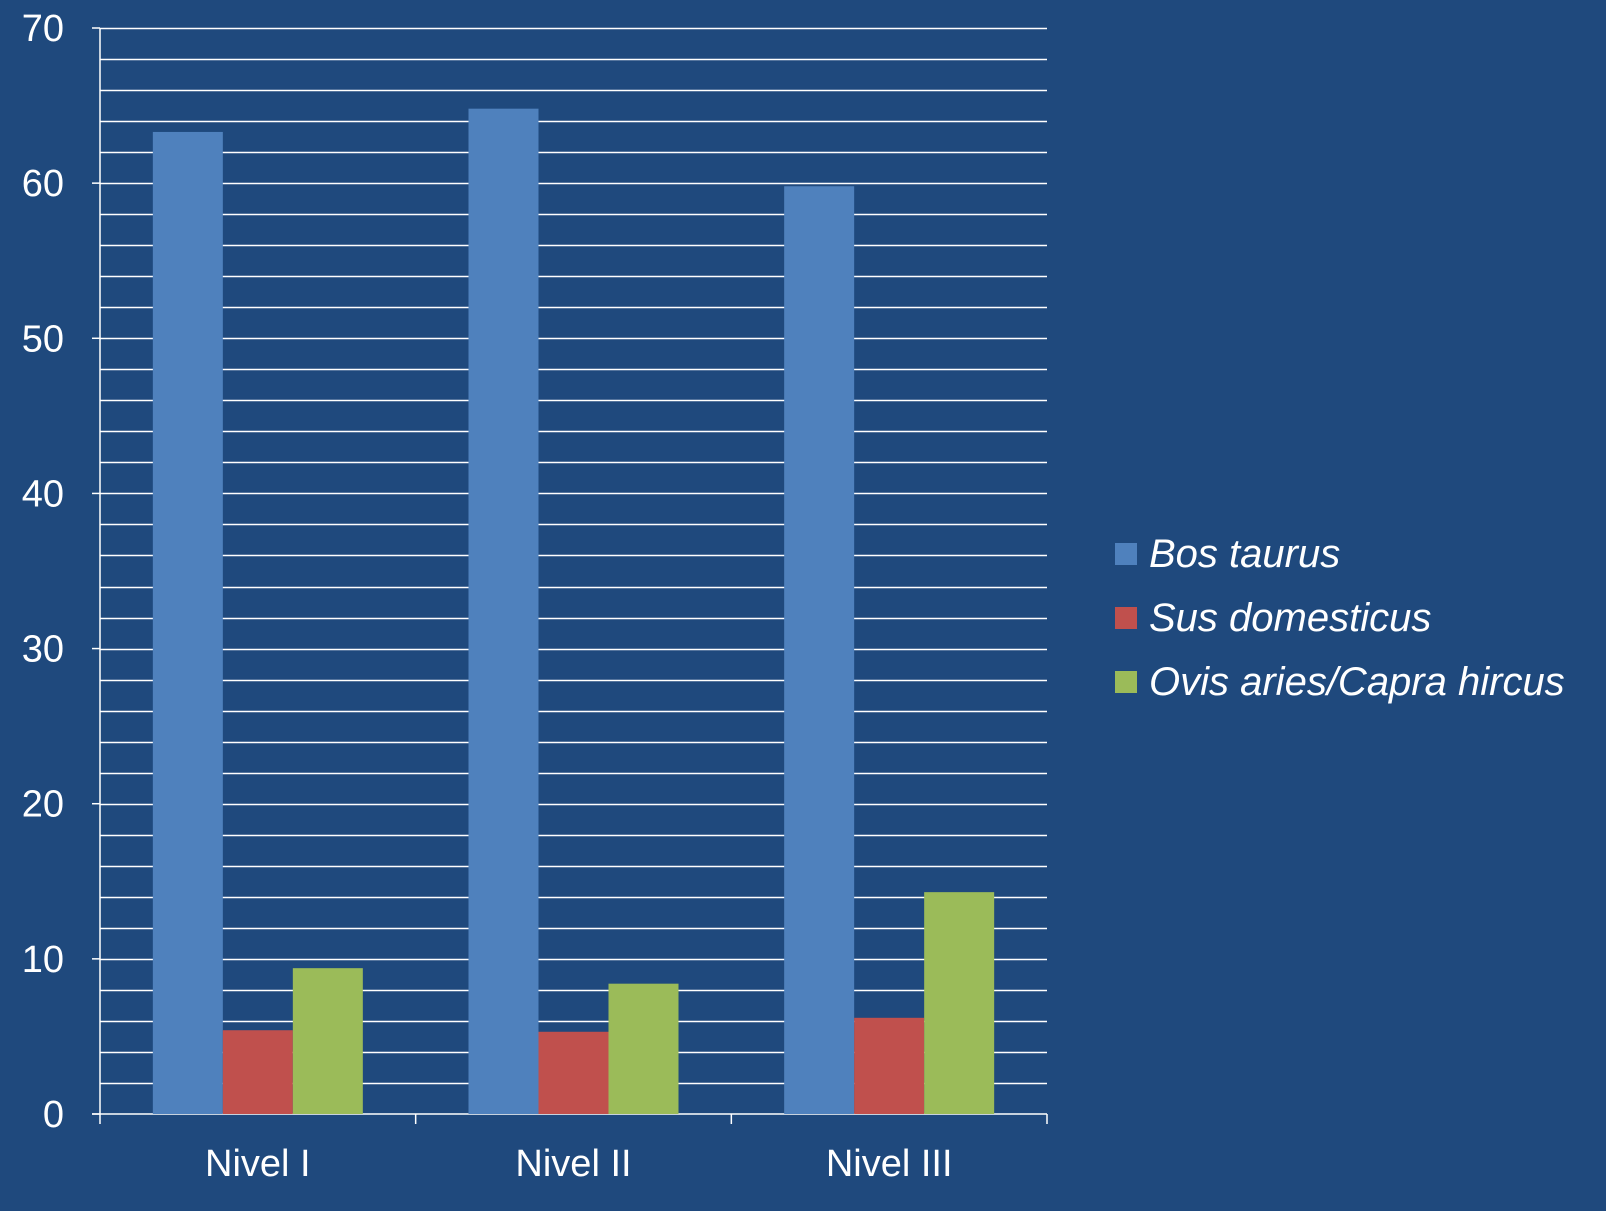 Image resolution: width=1606 pixels, height=1211 pixels. What do you see at coordinates (43, 29) in the screenshot?
I see `y-tick-label: 70` at bounding box center [43, 29].